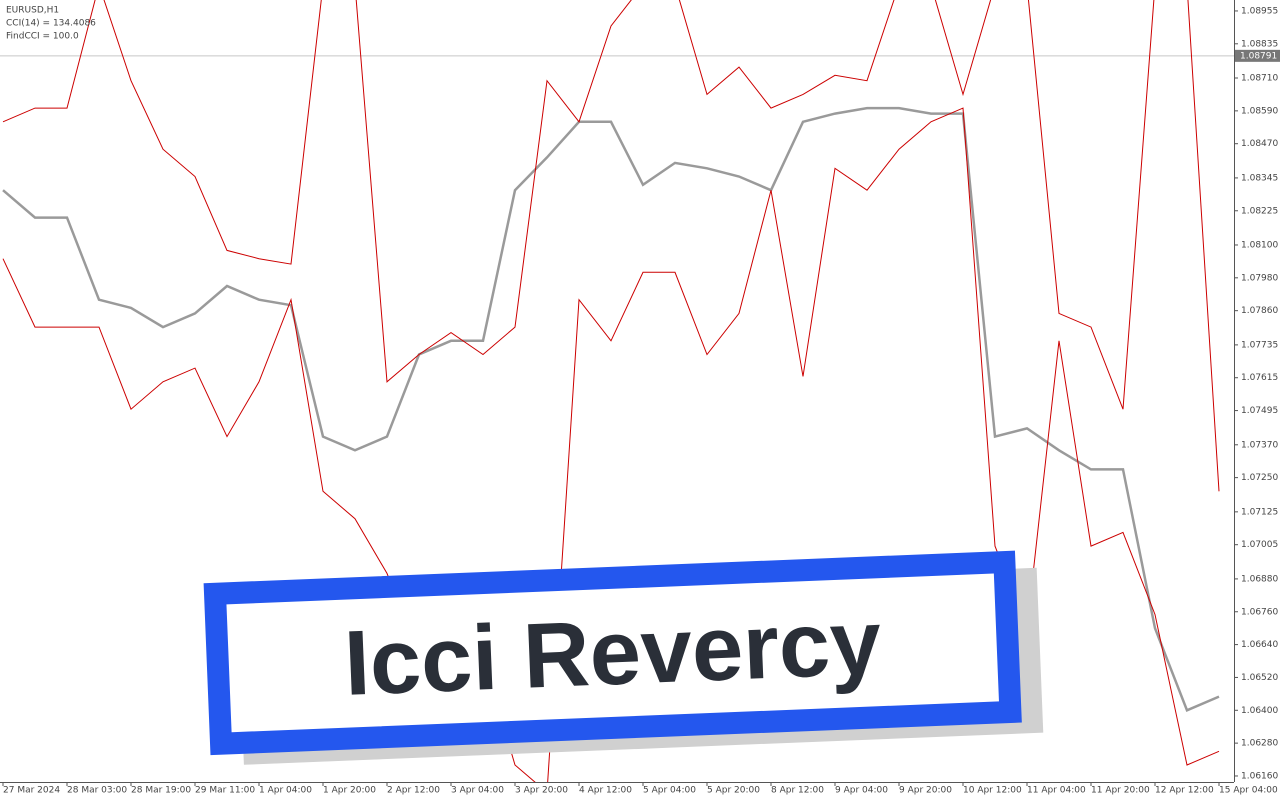 This screenshot has height=800, width=1280. What do you see at coordinates (1259, 211) in the screenshot?
I see `y-tick-label: 1.08225` at bounding box center [1259, 211].